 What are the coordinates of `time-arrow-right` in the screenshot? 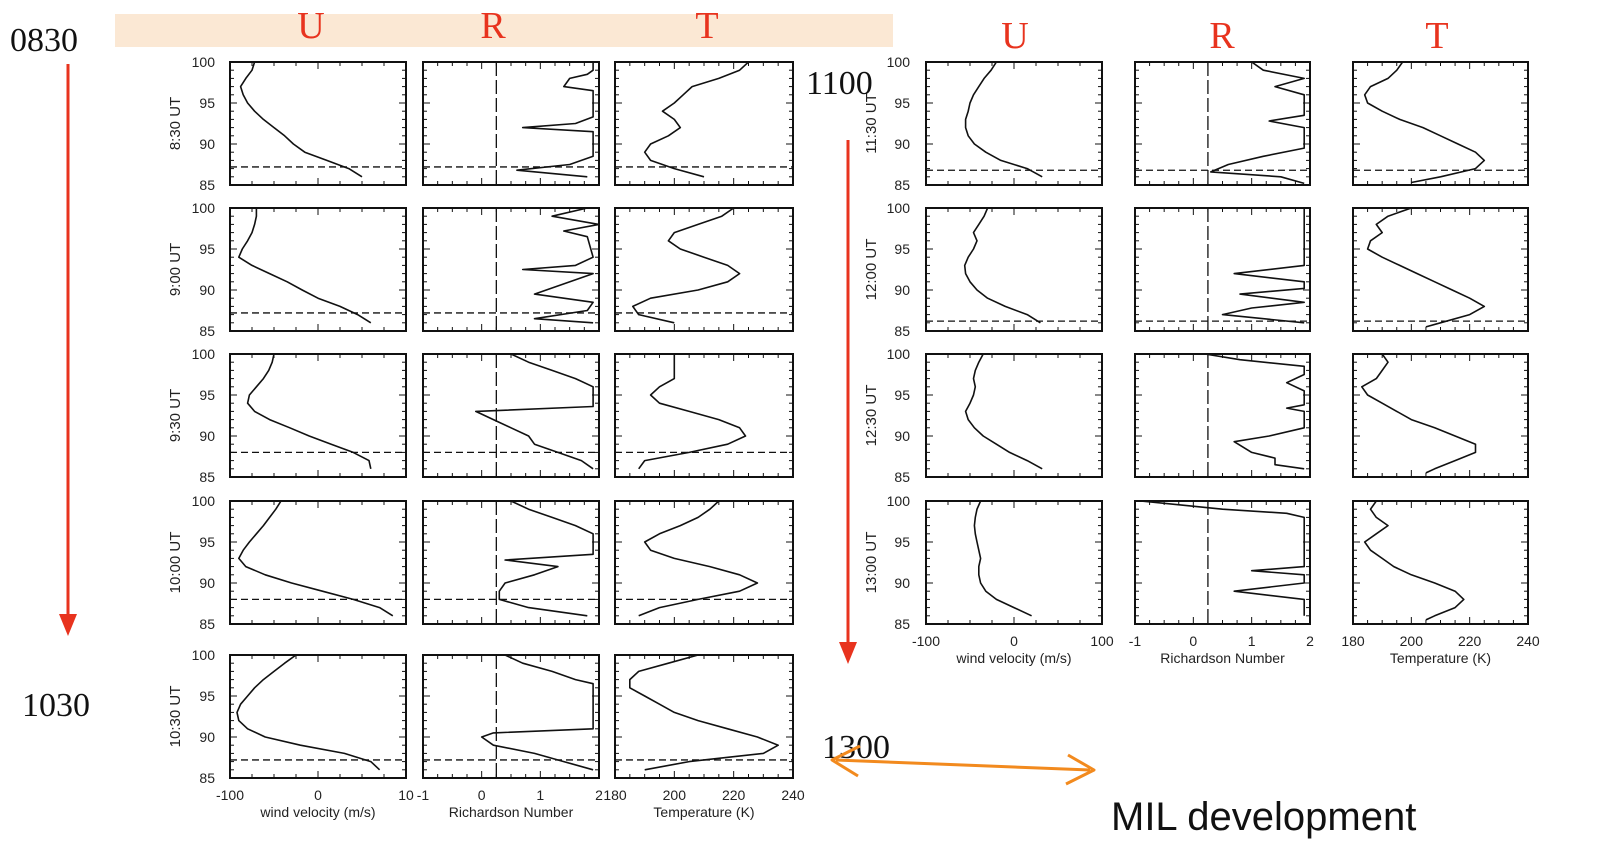 It's located at (848, 402).